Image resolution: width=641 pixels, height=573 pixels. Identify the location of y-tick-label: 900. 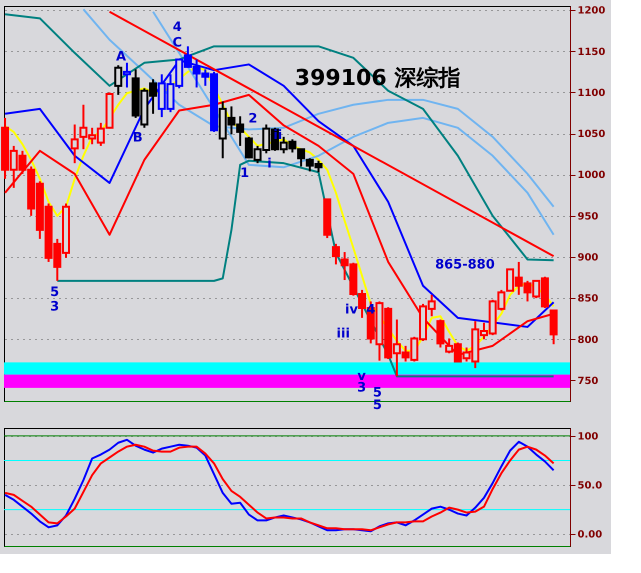
(588, 258).